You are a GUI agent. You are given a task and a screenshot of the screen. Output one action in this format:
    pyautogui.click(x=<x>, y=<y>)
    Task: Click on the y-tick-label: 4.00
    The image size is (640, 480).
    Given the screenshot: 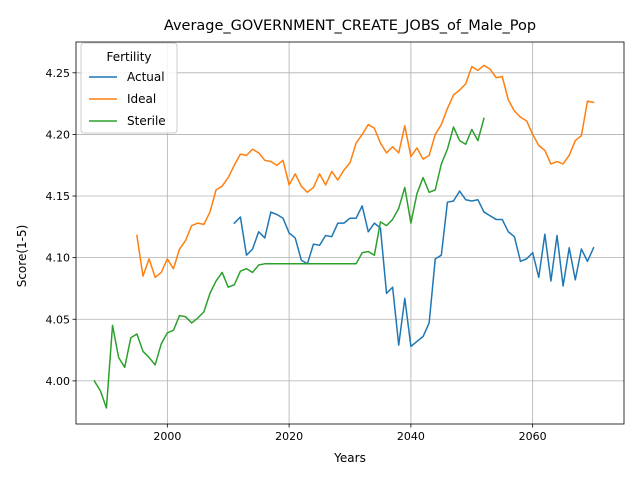 What is the action you would take?
    pyautogui.click(x=58, y=381)
    